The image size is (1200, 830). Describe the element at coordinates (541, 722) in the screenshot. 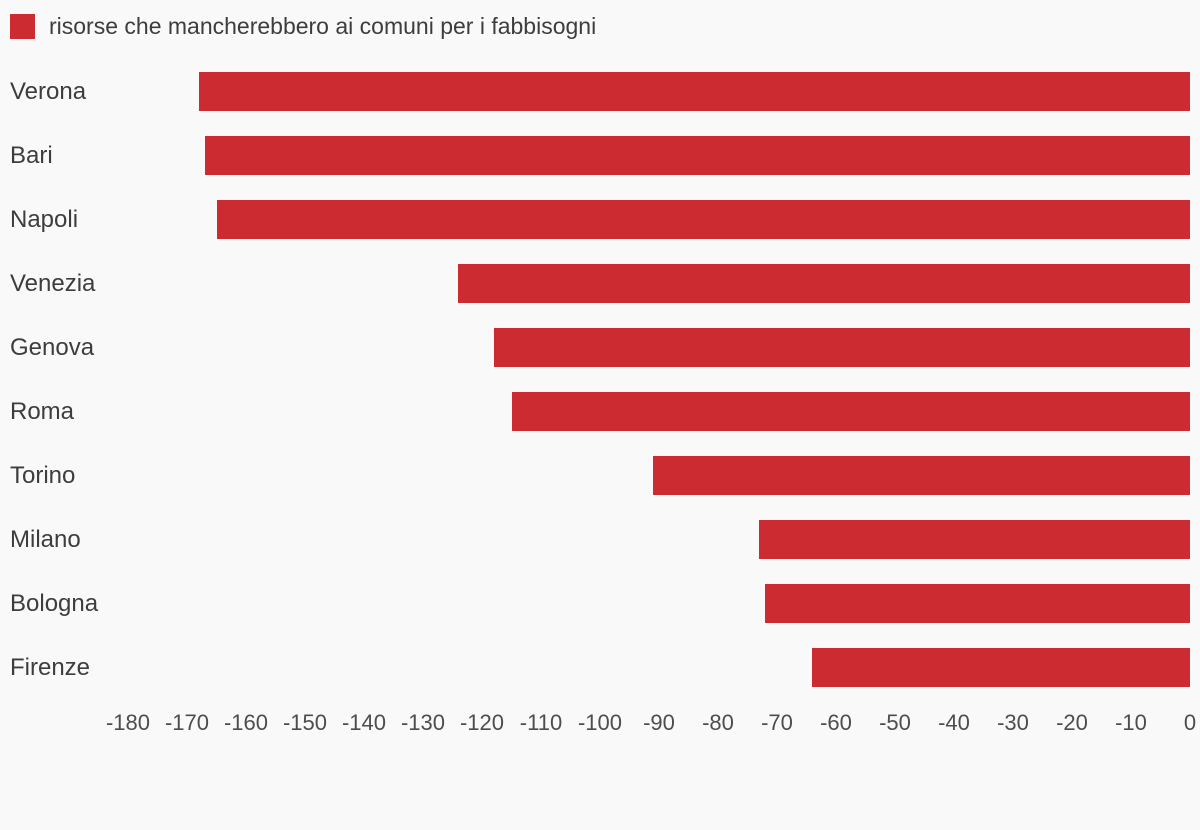

I see `x-tick-label--110: -110` at that location.